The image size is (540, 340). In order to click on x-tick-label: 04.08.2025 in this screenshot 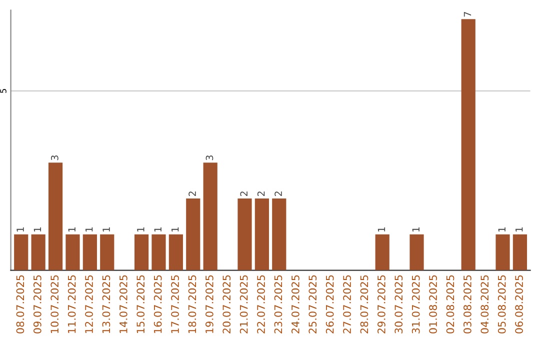, I will do `click(484, 304)`.